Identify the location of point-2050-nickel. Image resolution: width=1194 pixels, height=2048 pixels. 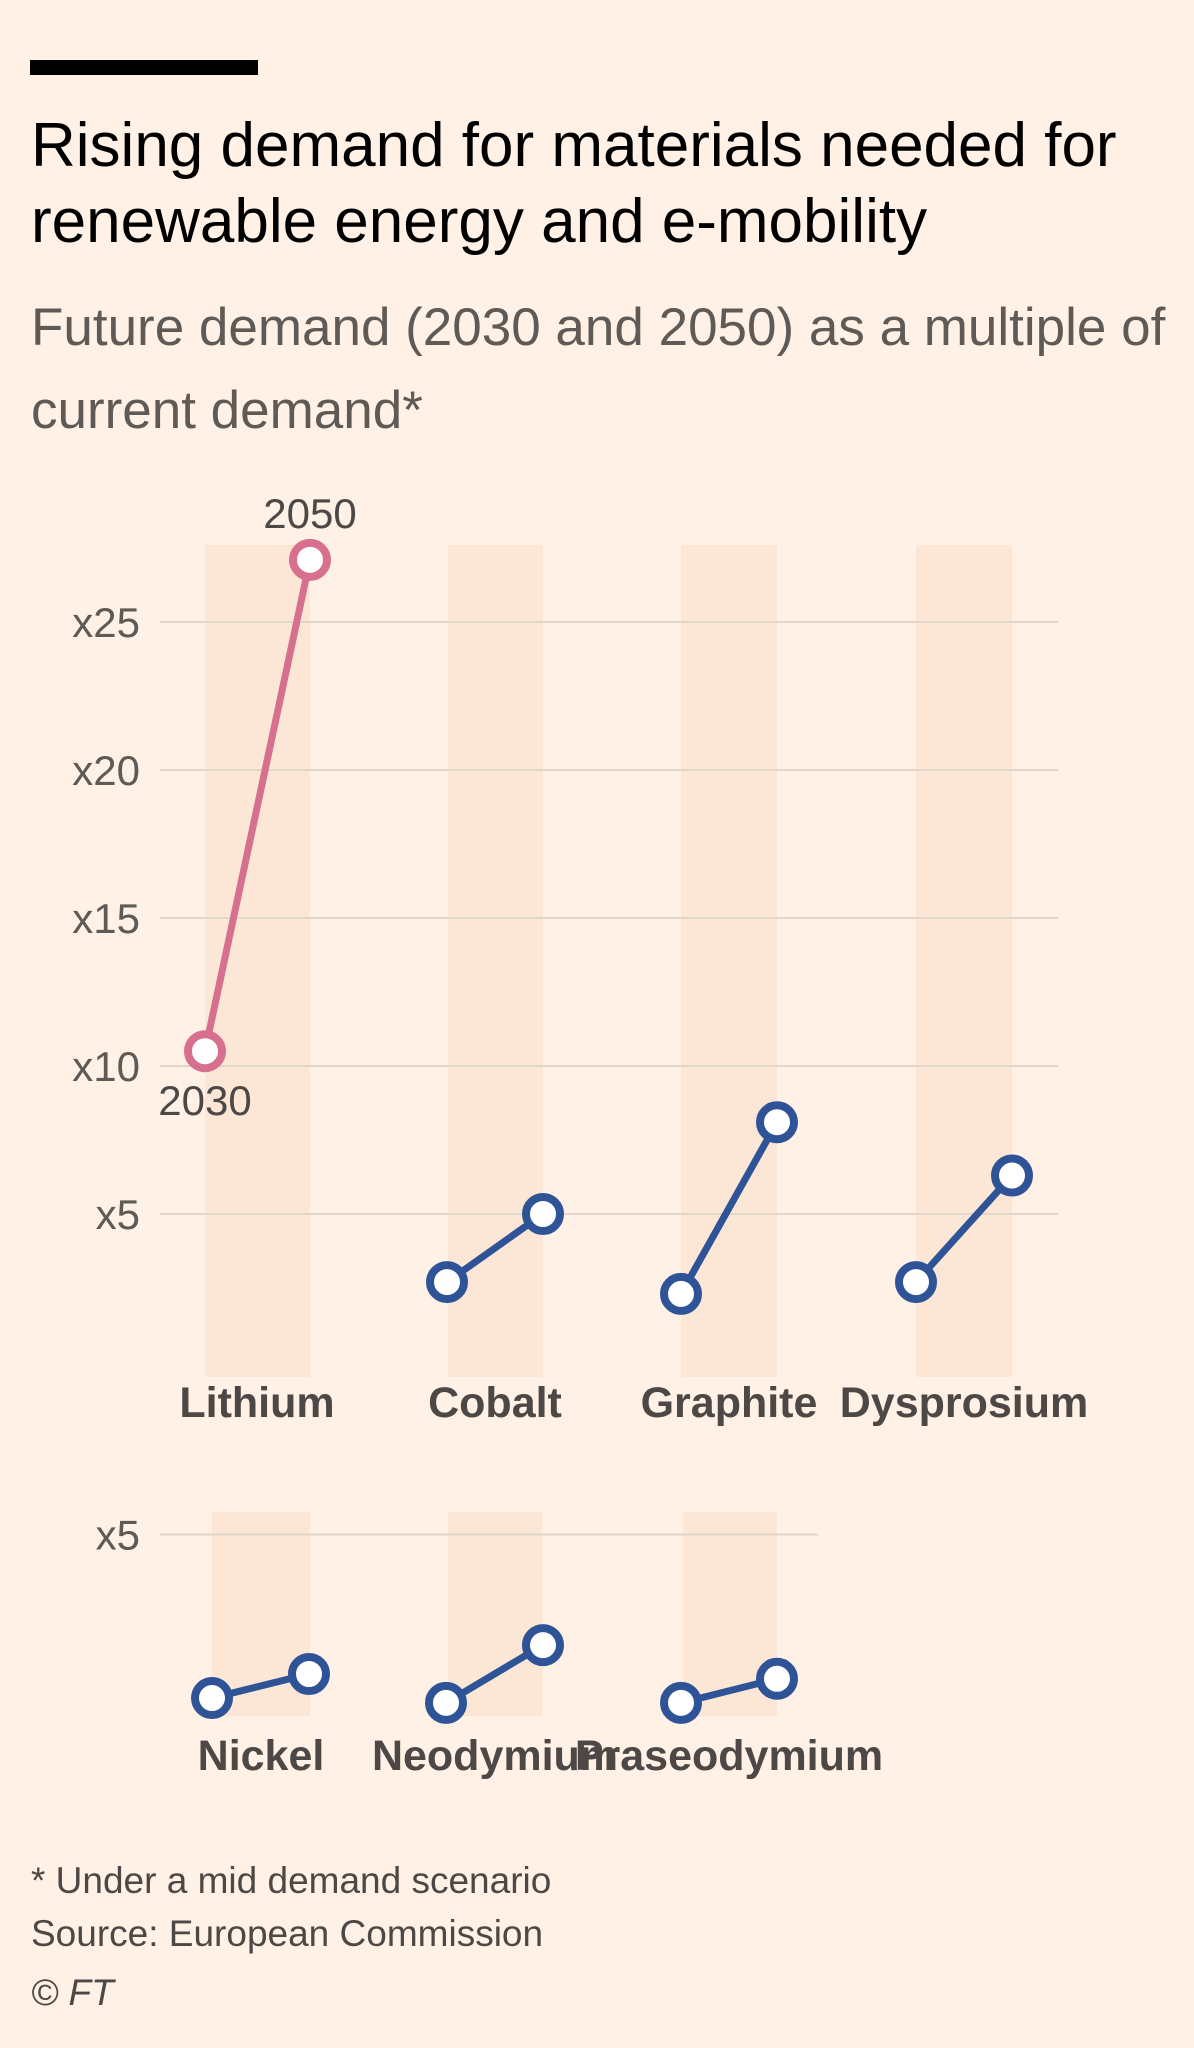
(309, 1674).